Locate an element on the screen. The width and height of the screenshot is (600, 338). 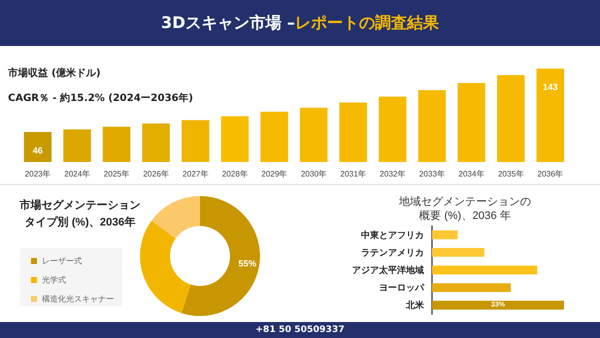
x-tick-label: 2032年 is located at coordinates (393, 174).